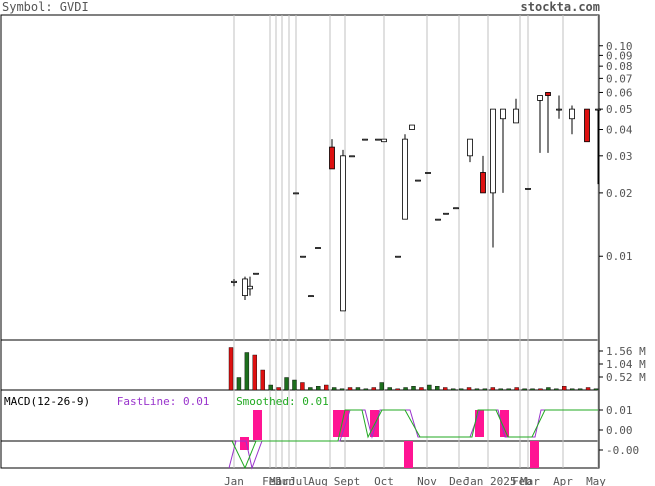 This screenshot has width=655, height=486. I want to click on x-tick-label: Sept, so click(347, 480).